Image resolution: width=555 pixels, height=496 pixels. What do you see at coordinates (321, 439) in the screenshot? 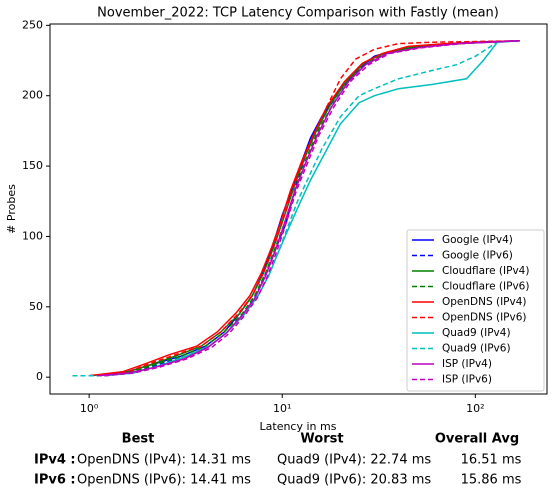
I see `summary-header: Worst` at bounding box center [321, 439].